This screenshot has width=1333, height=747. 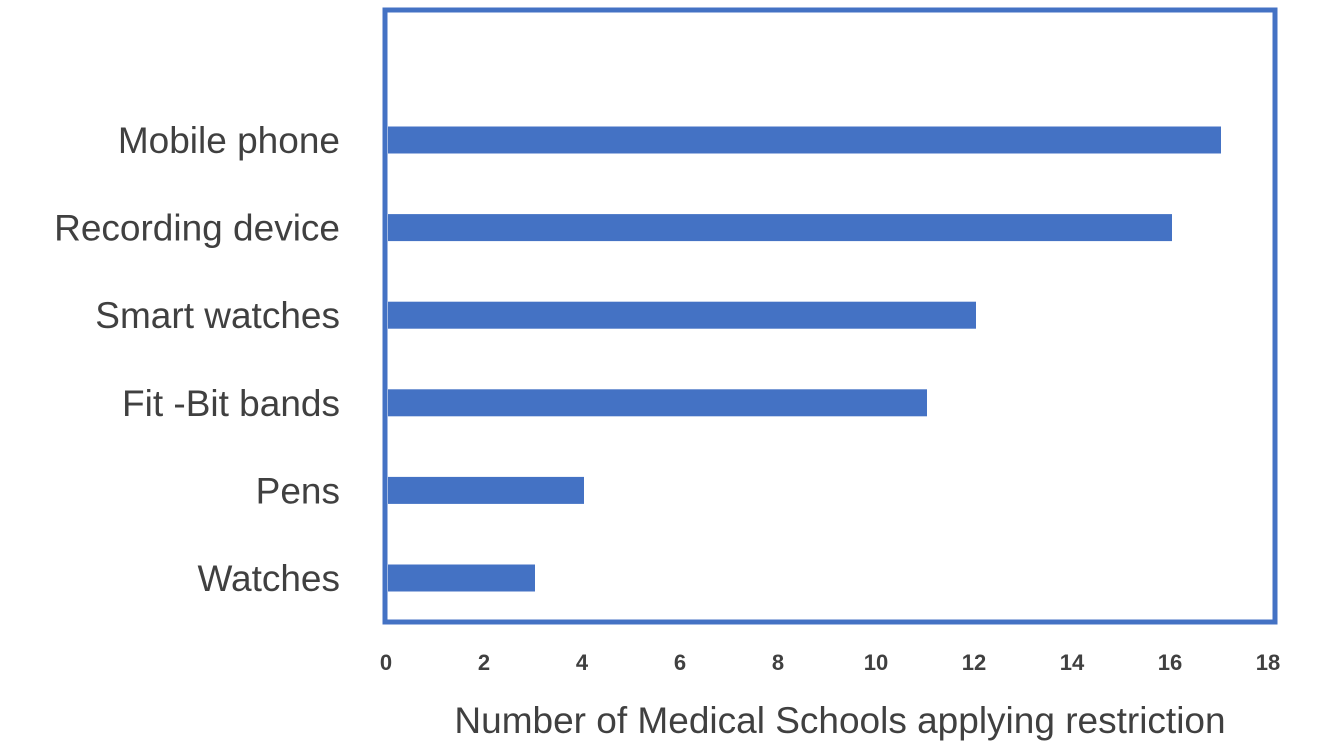 What do you see at coordinates (484, 662) in the screenshot?
I see `x-tick-label-2: 2` at bounding box center [484, 662].